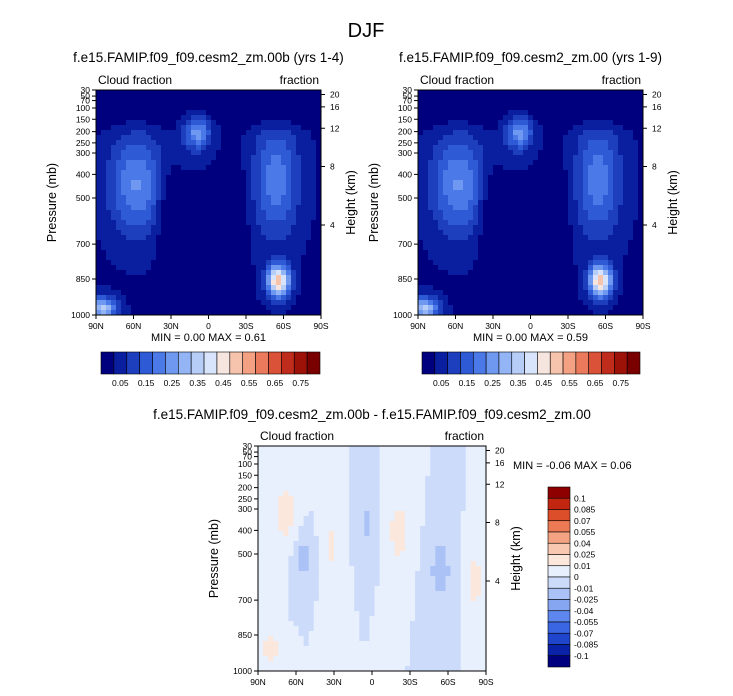  I want to click on y-tick-label: 400, so click(83, 174).